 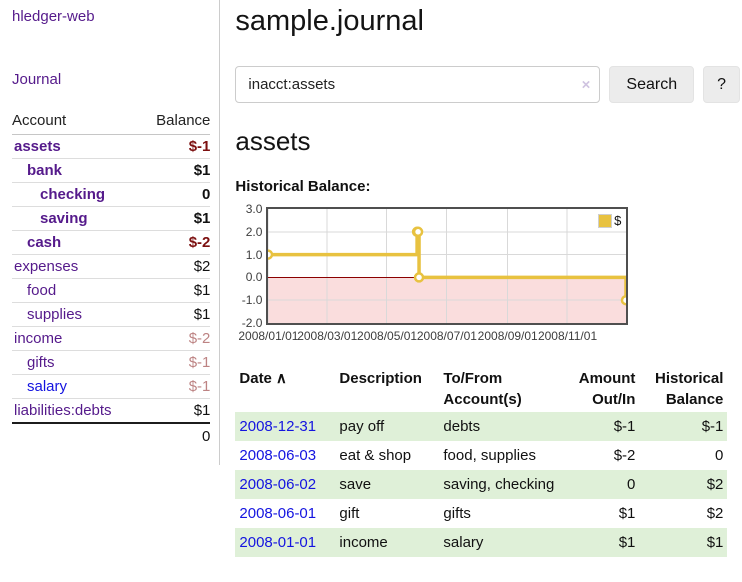 I want to click on chart-legend: $, so click(x=609, y=220).